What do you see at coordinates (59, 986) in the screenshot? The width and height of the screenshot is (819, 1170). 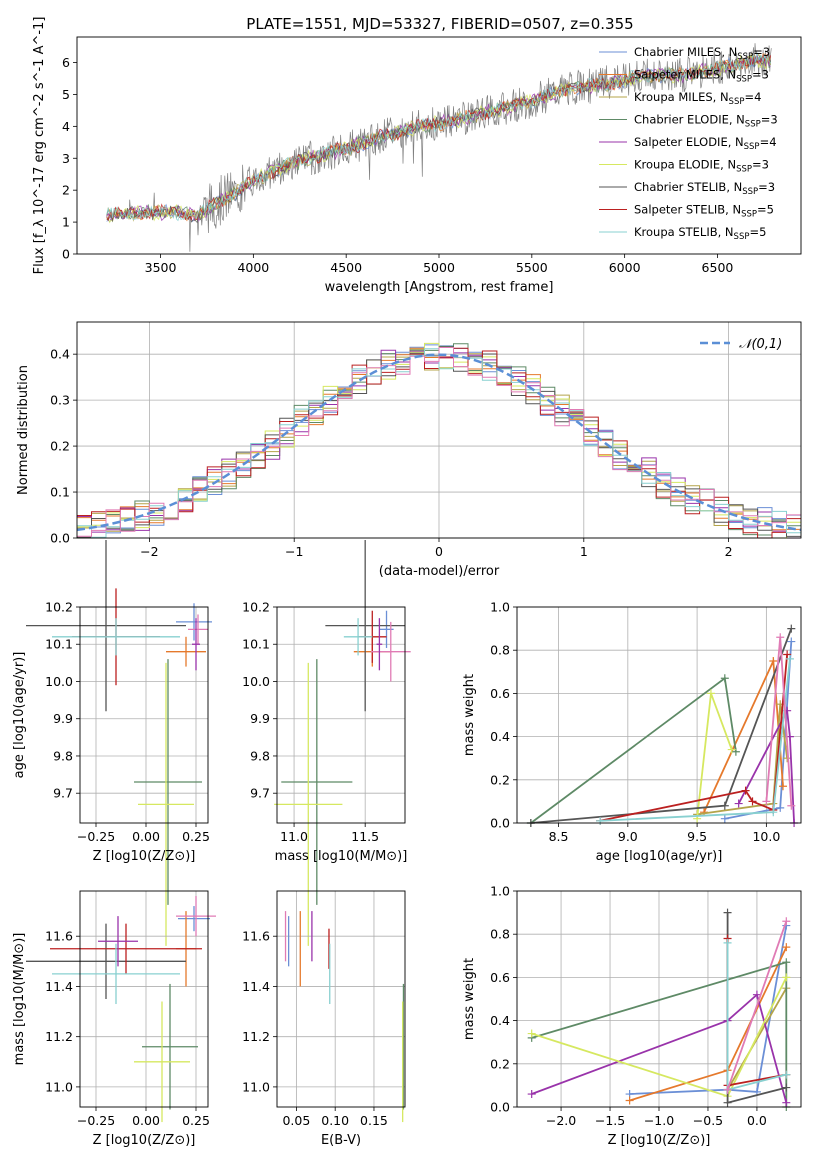 I see `y-tick-label: 11.4` at bounding box center [59, 986].